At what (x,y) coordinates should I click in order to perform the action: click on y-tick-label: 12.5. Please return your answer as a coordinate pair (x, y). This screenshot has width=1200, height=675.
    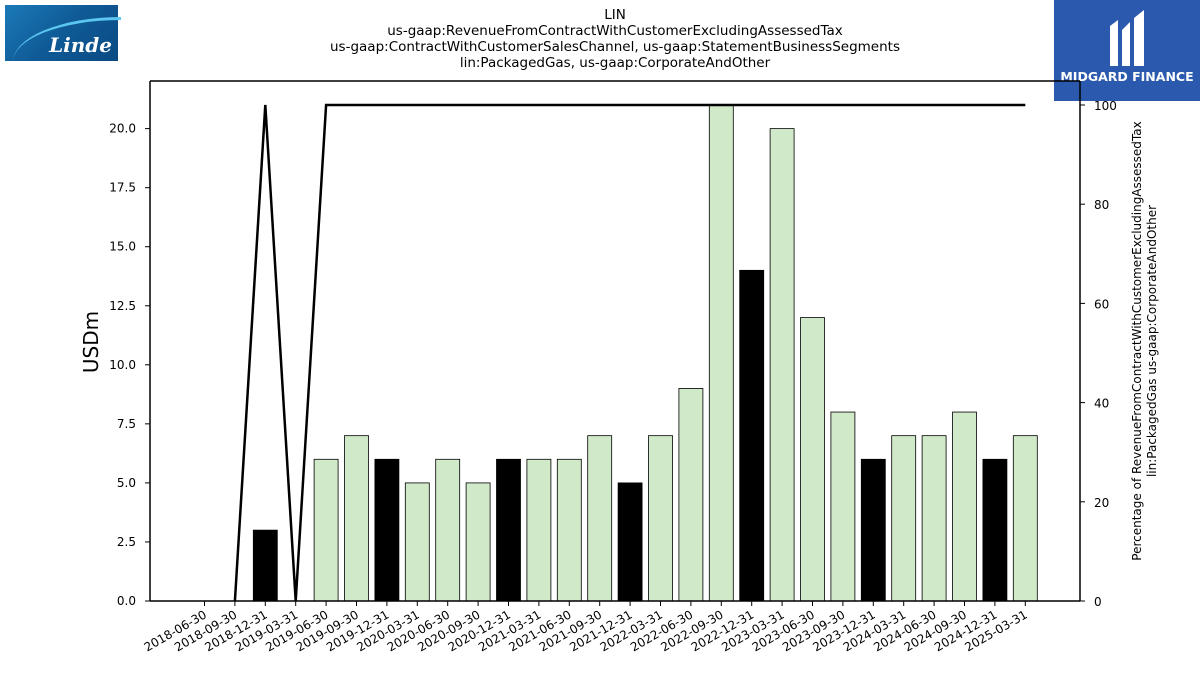
    Looking at the image, I should click on (122, 306).